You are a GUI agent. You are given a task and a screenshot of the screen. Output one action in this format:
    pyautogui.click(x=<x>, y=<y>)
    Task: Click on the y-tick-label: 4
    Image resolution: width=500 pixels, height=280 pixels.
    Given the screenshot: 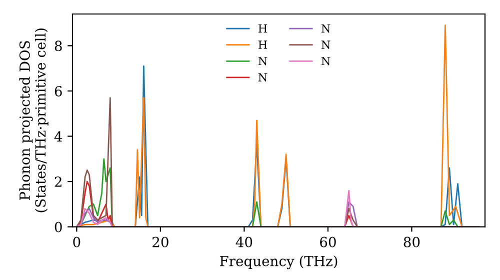 What is the action you would take?
    pyautogui.click(x=58, y=136)
    